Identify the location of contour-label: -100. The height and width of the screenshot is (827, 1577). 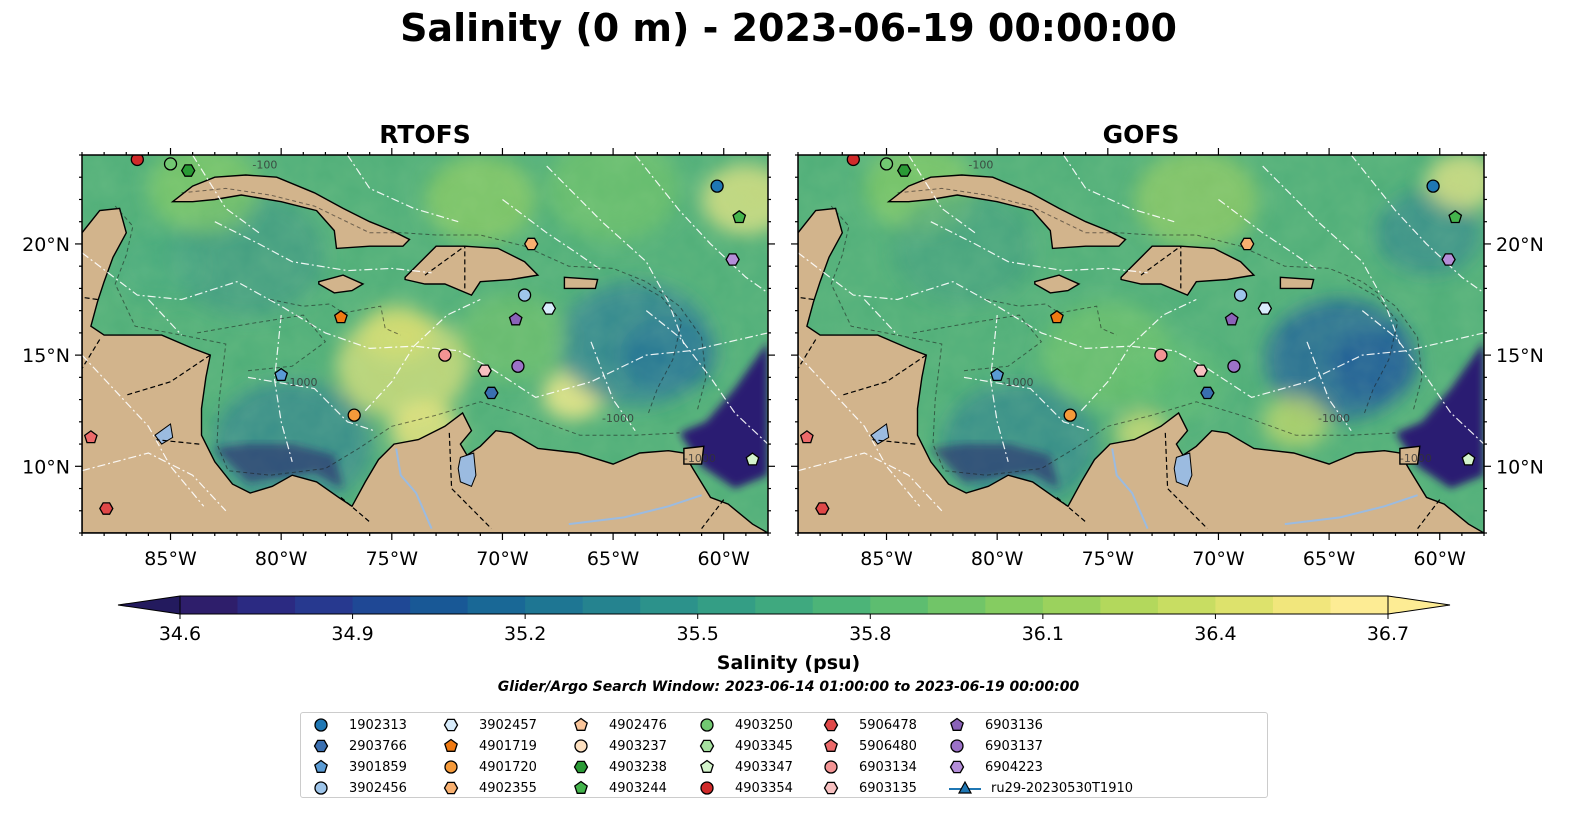
(980, 164).